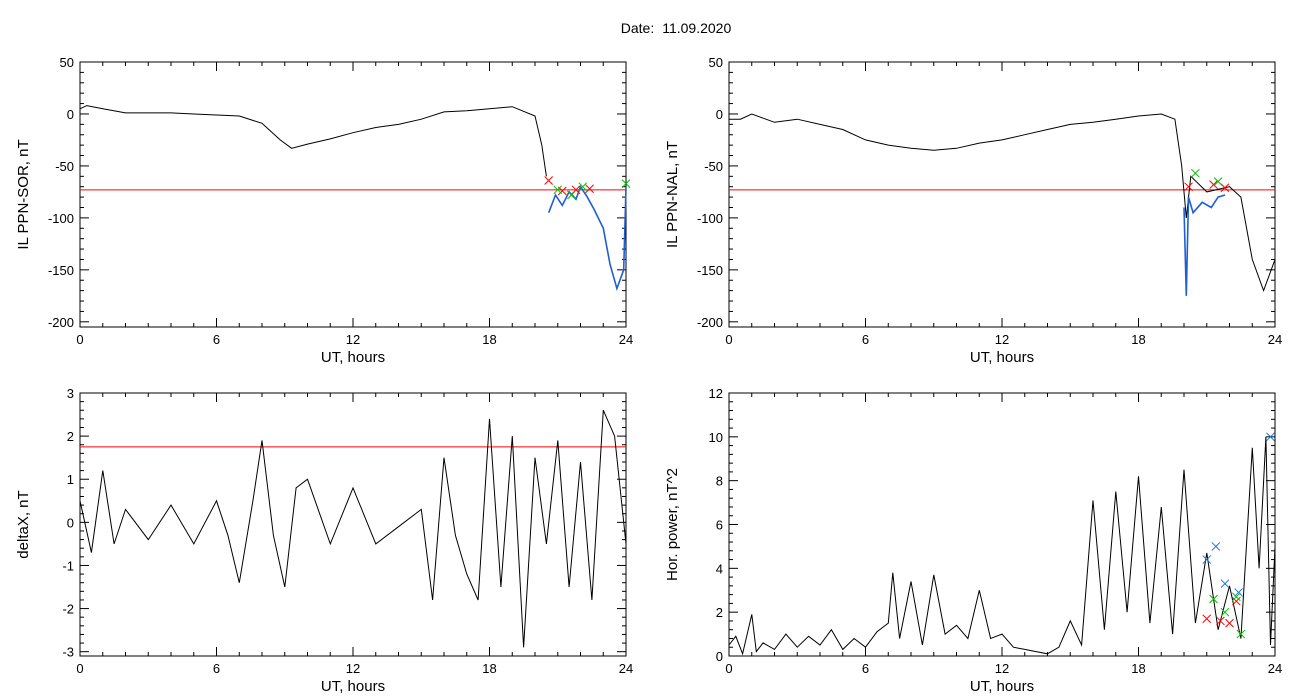 This screenshot has height=700, width=1300. I want to click on y-tick-label: 12, so click(716, 393).